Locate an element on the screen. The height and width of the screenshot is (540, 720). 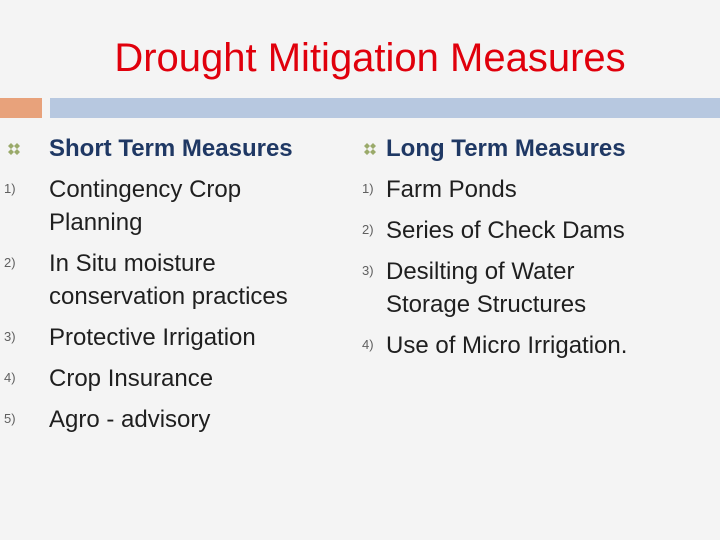
list-item: 3) Desilting of Water Storage Structures is located at coordinates (539, 288).